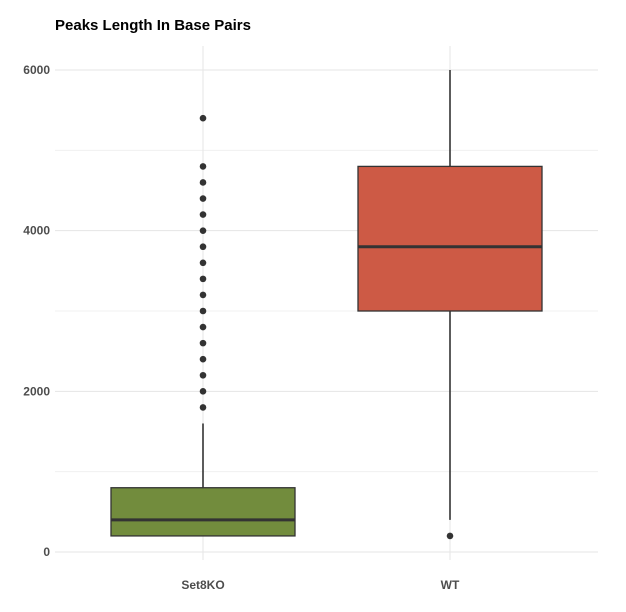 The height and width of the screenshot is (612, 626). Describe the element at coordinates (202, 585) in the screenshot. I see `x-tick-label: Set8KO` at that location.